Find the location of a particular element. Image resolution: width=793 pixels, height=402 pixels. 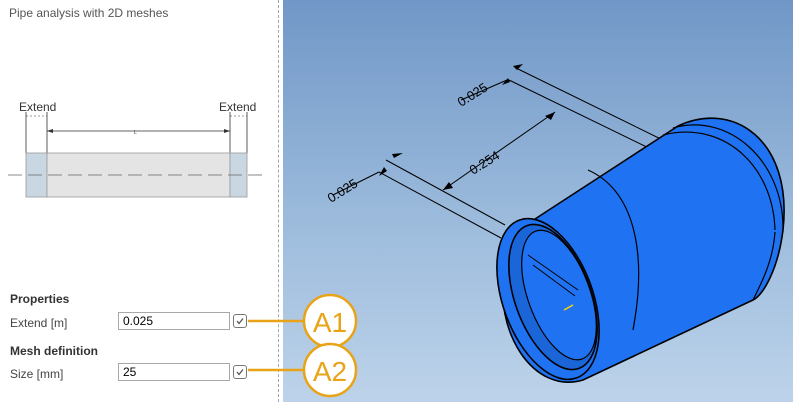

size-label: Size [mm] is located at coordinates (37, 374).